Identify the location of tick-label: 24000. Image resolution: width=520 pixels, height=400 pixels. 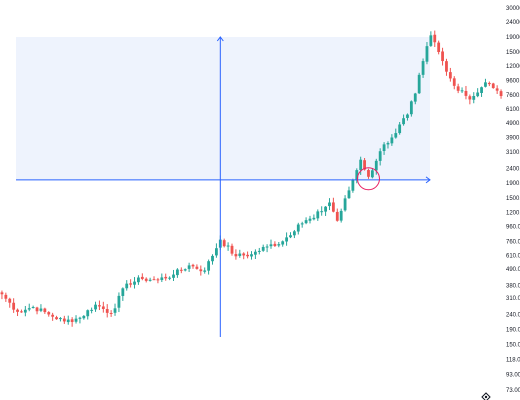
(513, 23).